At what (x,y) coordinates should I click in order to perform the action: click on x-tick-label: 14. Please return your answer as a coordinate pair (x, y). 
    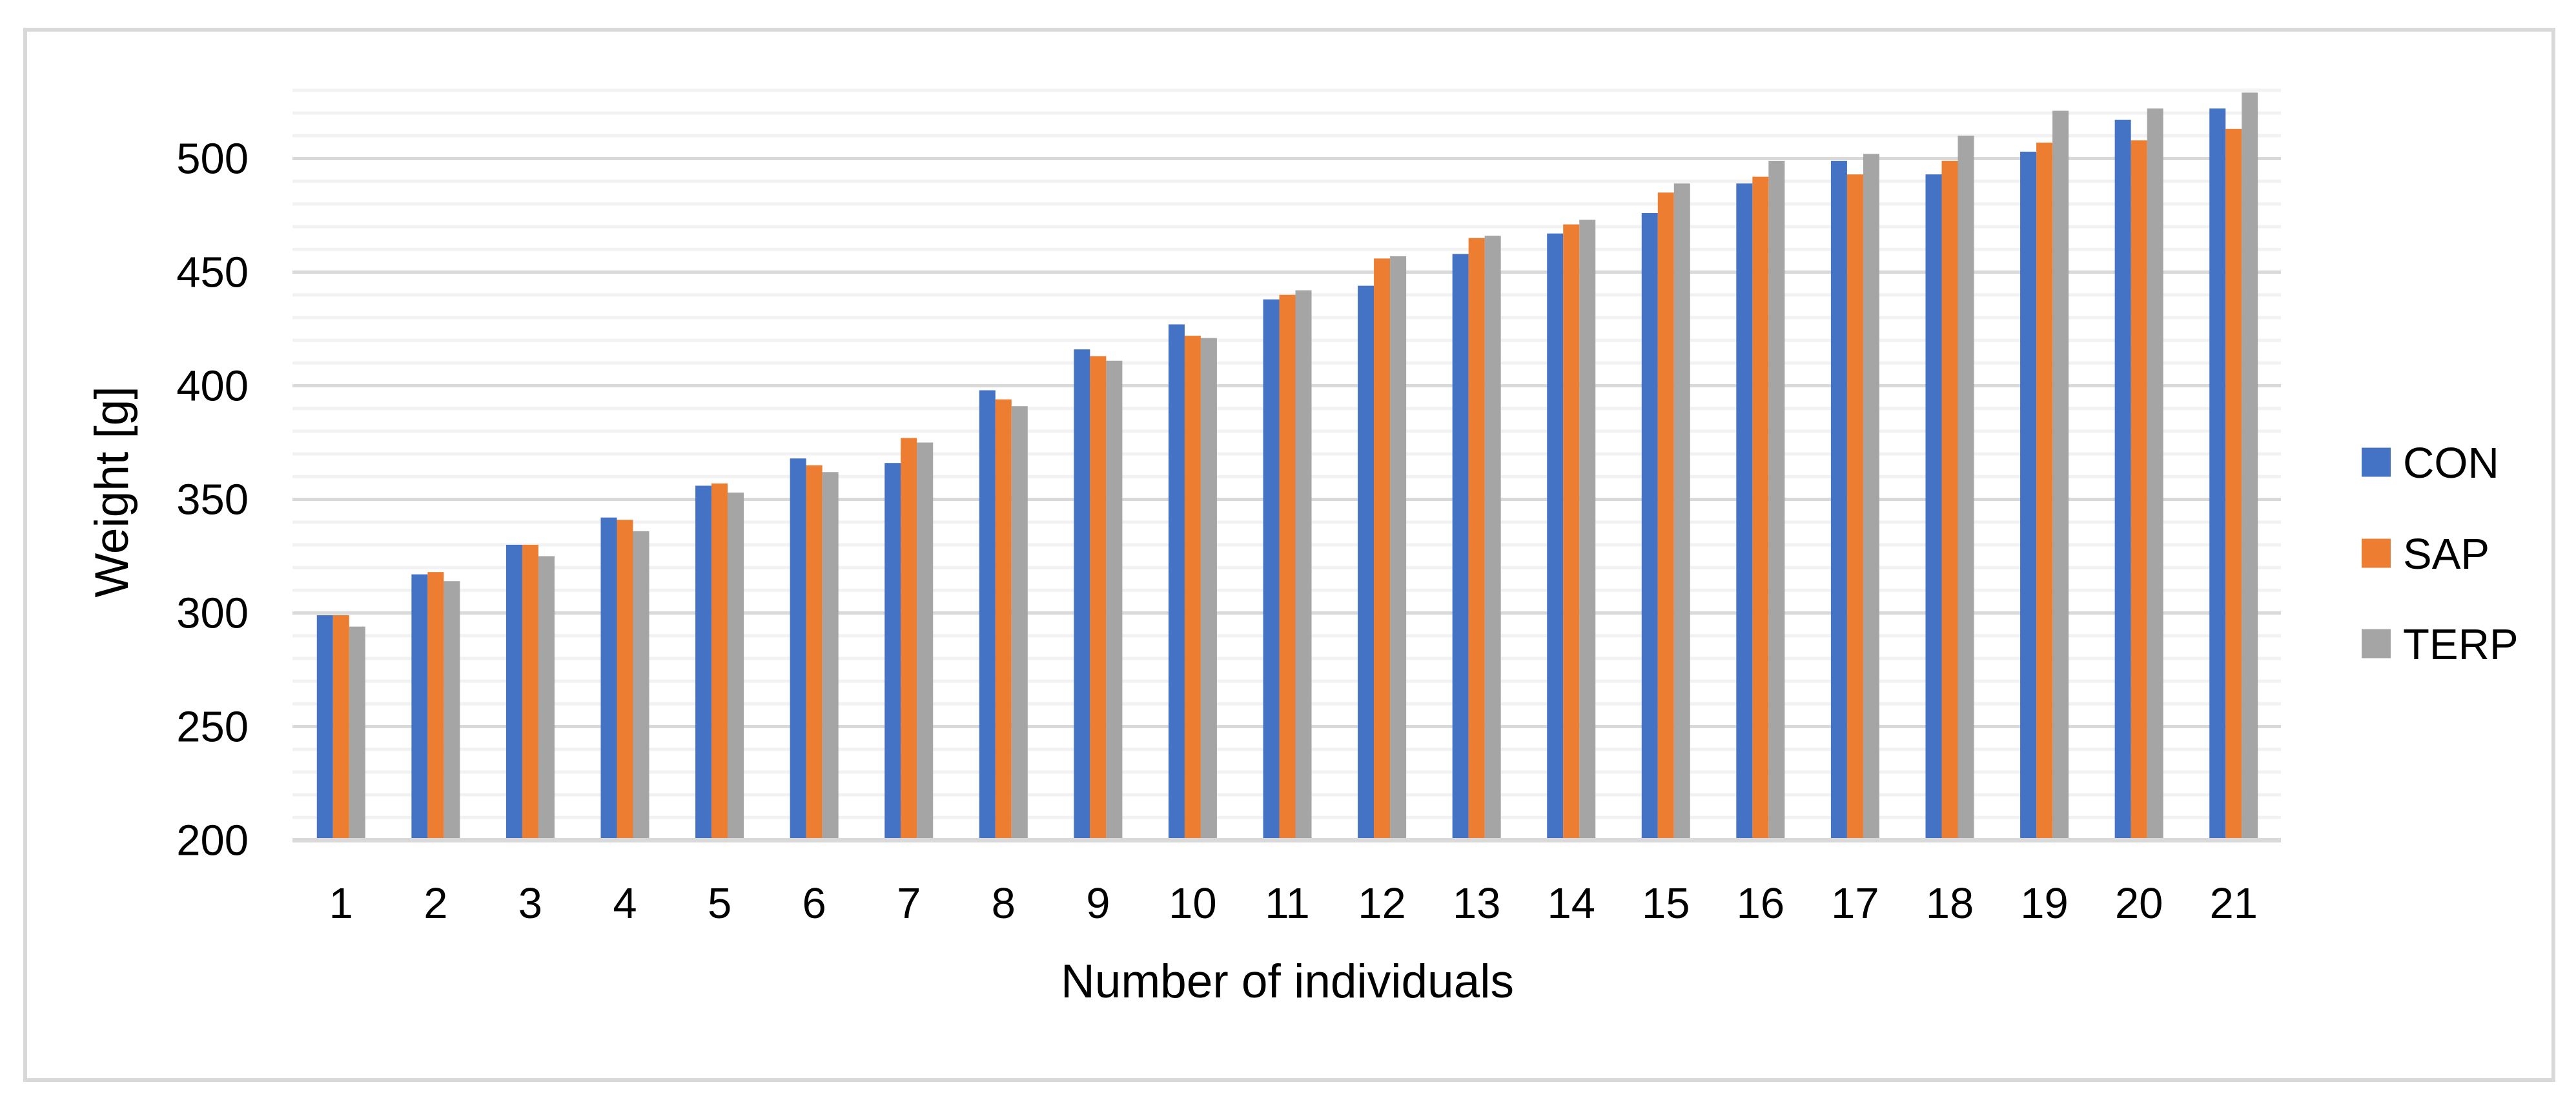
    Looking at the image, I should click on (1571, 903).